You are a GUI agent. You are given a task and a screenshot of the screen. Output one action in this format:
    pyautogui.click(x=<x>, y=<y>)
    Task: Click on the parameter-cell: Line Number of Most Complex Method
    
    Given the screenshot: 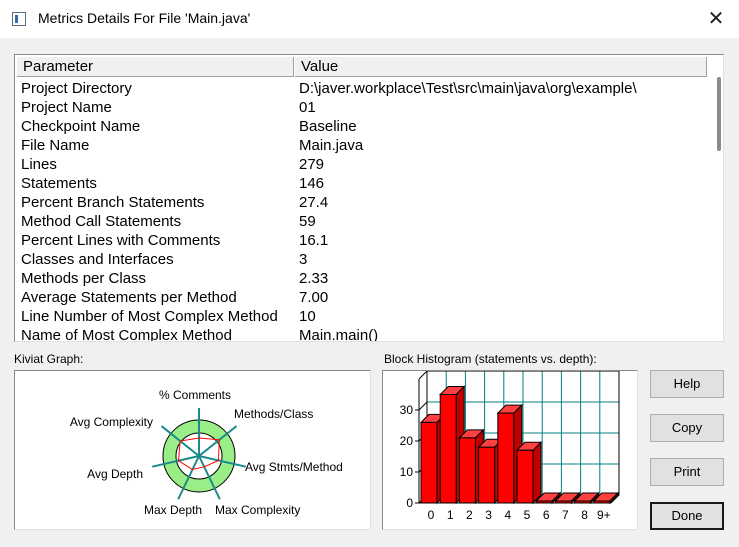 What is the action you would take?
    pyautogui.click(x=149, y=316)
    